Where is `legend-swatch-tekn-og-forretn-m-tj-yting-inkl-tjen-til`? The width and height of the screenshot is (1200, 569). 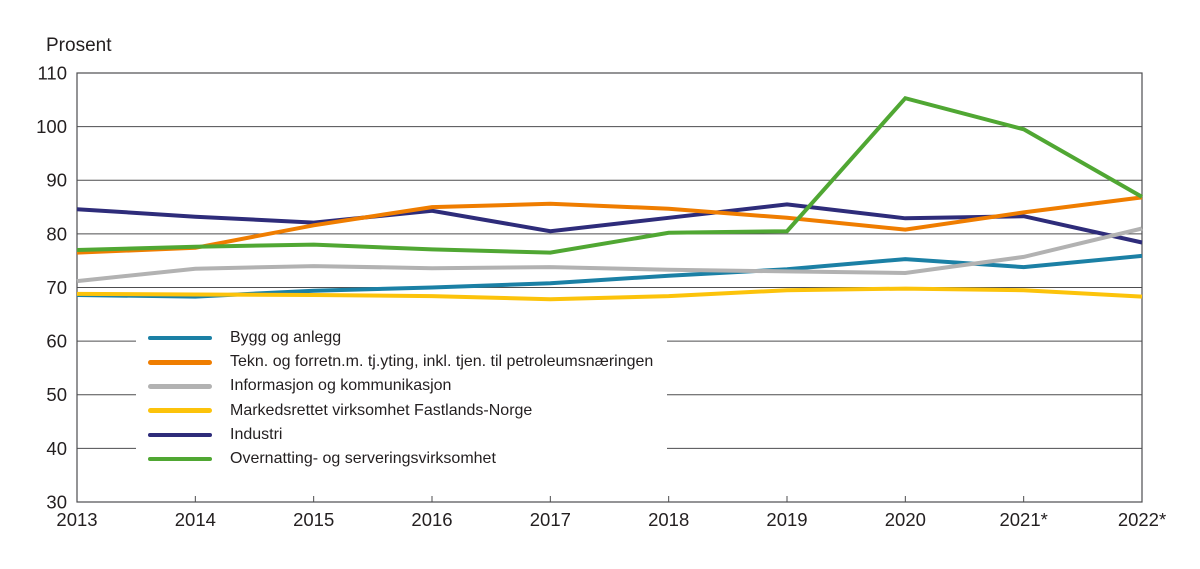
legend-swatch-tekn-og-forretn-m-tj-yting-inkl-tjen-til is located at coordinates (180, 362).